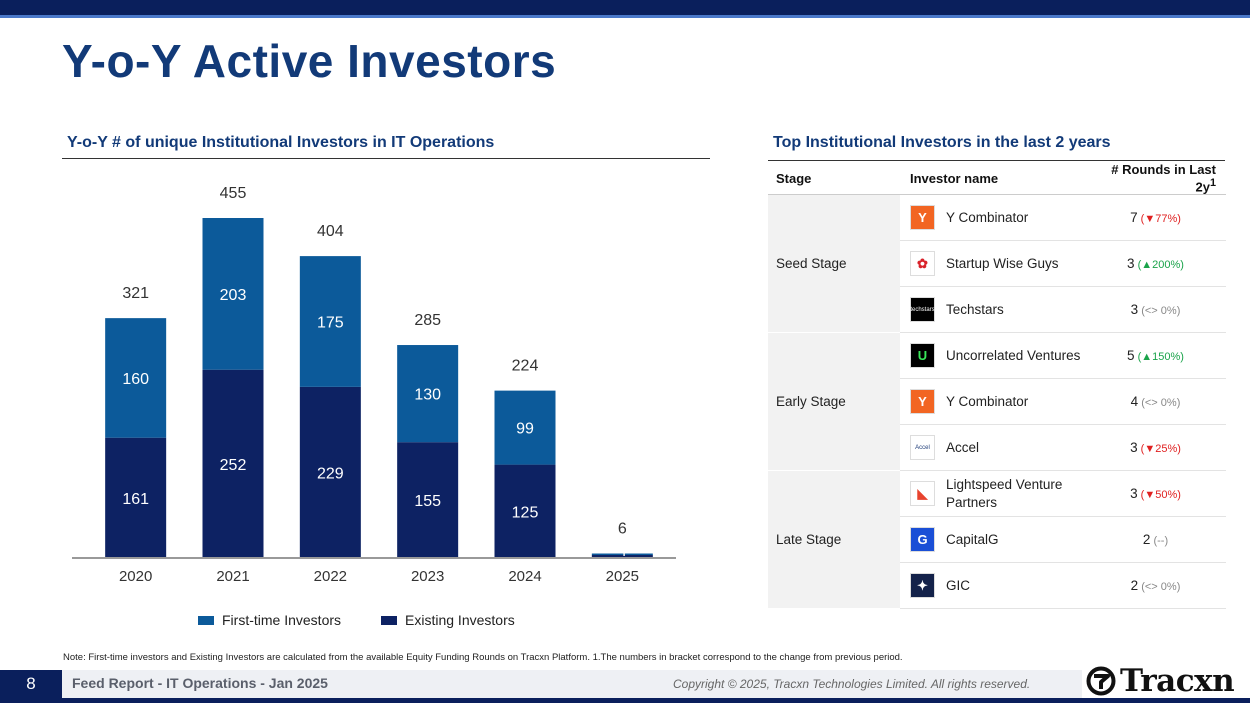 Image resolution: width=1250 pixels, height=703 pixels. Describe the element at coordinates (987, 401) in the screenshot. I see `investor-name: Y Combinator` at that location.